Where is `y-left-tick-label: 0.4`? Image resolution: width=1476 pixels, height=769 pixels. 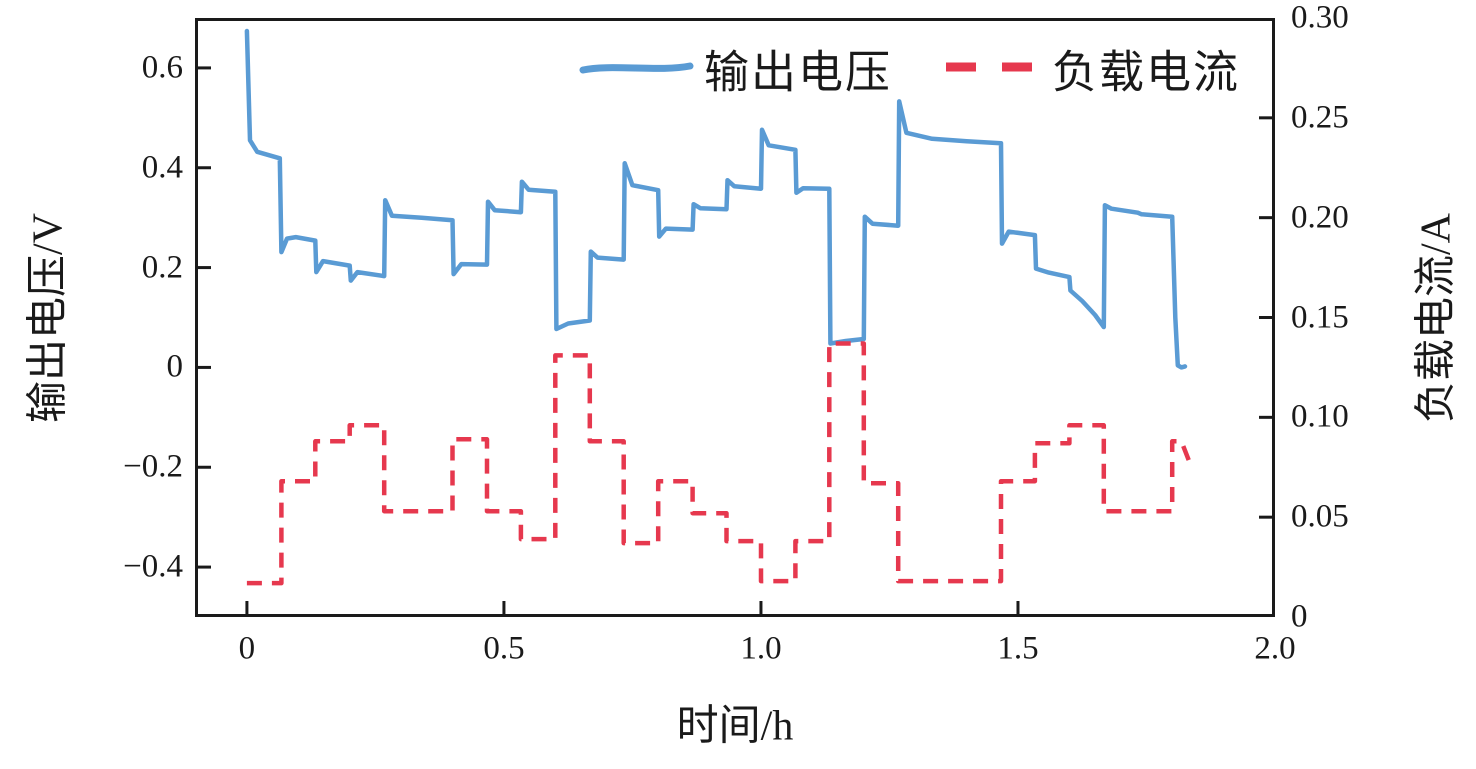 y-left-tick-label: 0.4 is located at coordinates (162, 167).